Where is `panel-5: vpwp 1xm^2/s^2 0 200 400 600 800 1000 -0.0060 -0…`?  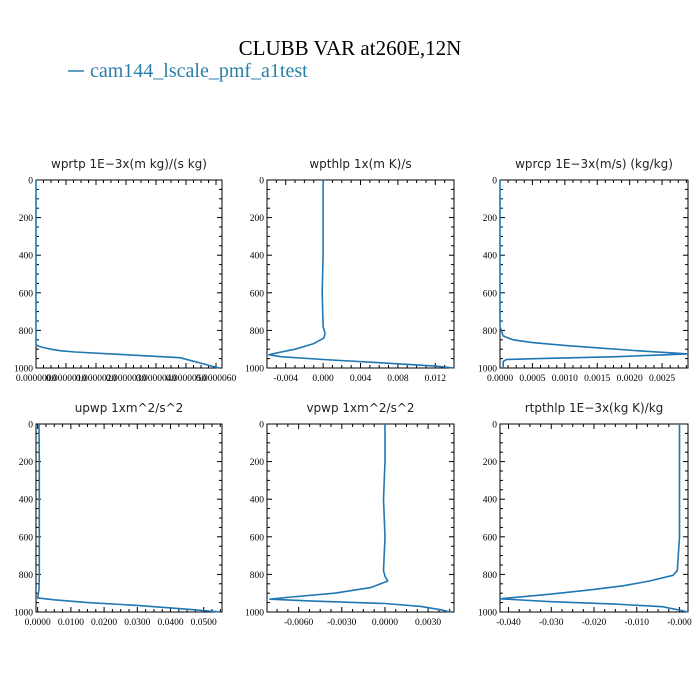
panel-5: vpwp 1xm^2/s^2 0 200 400 600 800 1000 -0.0060 -0… is located at coordinates (350, 514).